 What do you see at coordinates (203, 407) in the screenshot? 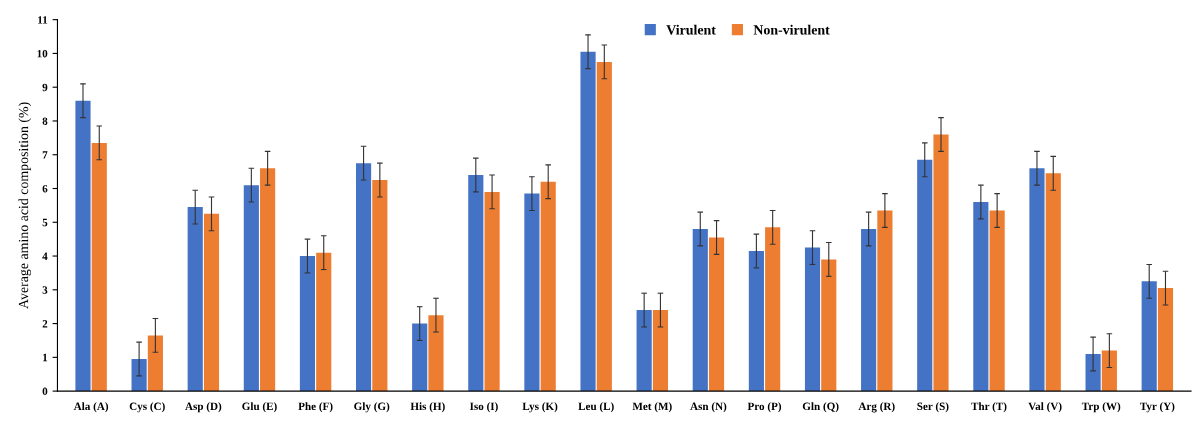
I see `x-tick-label: Asp (D)` at bounding box center [203, 407].